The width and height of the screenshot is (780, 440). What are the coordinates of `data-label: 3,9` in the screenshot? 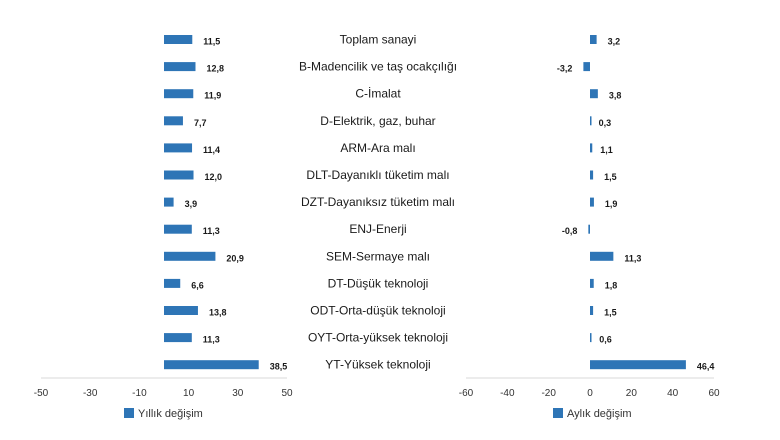 It's located at (191, 204).